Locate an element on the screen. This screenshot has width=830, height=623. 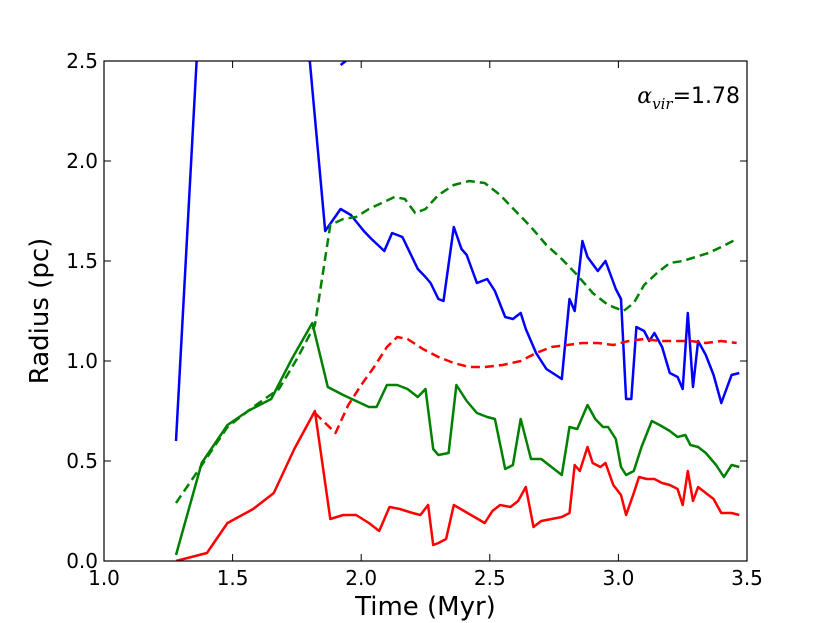
series-0-line is located at coordinates (186, 251).